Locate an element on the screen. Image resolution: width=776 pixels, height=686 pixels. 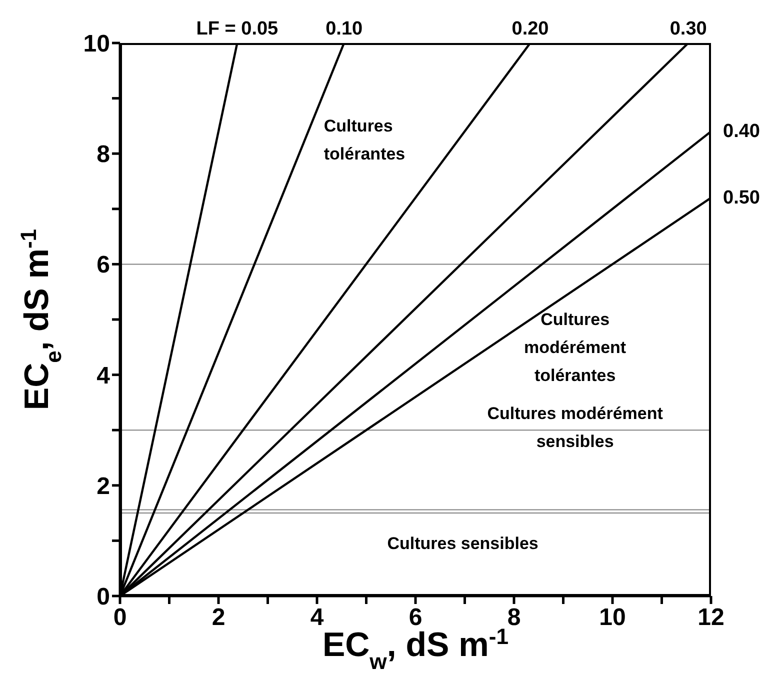
x-tick-label: 6 is located at coordinates (415, 618).